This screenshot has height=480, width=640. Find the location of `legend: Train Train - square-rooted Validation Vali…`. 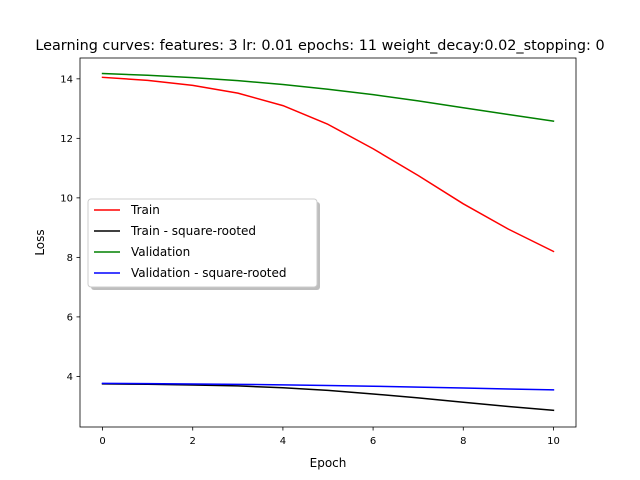

legend: Train Train - square-rooted Validation Vali… is located at coordinates (203, 244).